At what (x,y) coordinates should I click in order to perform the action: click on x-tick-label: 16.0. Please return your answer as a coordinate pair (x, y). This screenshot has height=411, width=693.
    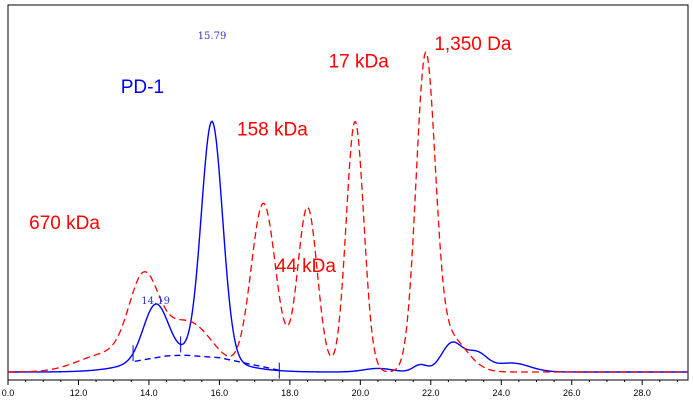
    Looking at the image, I should click on (220, 393).